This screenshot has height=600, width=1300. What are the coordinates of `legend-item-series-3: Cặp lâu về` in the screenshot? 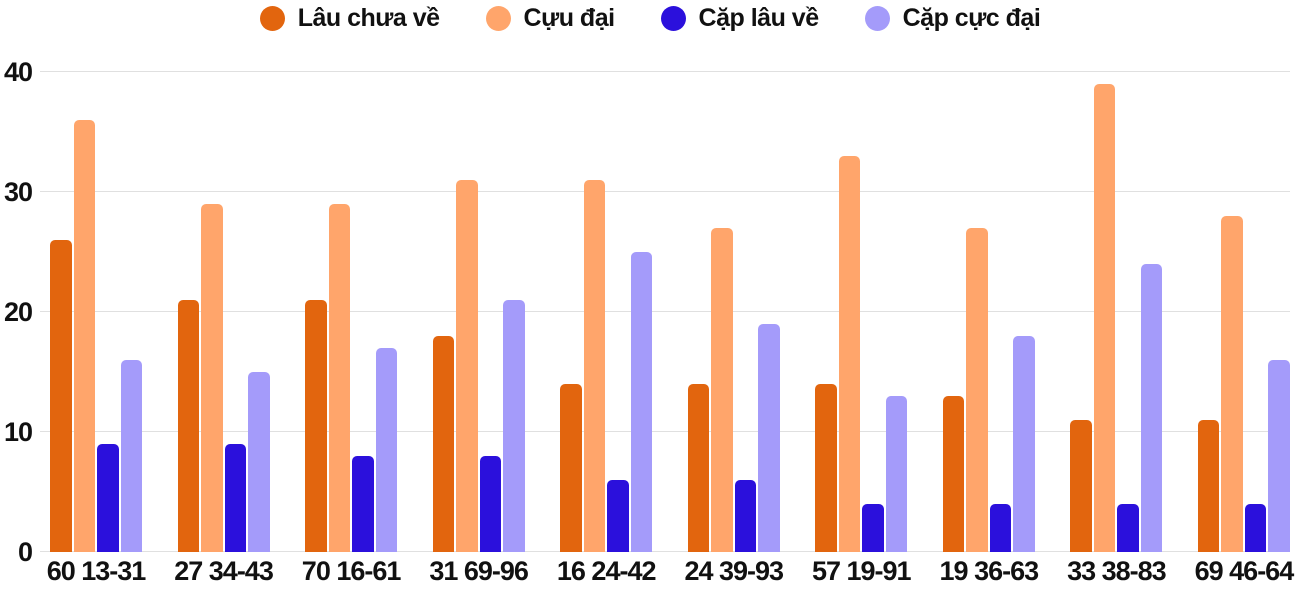 It's located at (740, 18).